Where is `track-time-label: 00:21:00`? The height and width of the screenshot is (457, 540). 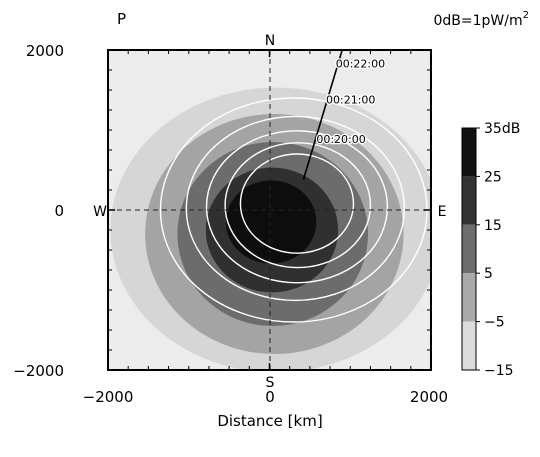 track-time-label: 00:21:00 is located at coordinates (350, 100).